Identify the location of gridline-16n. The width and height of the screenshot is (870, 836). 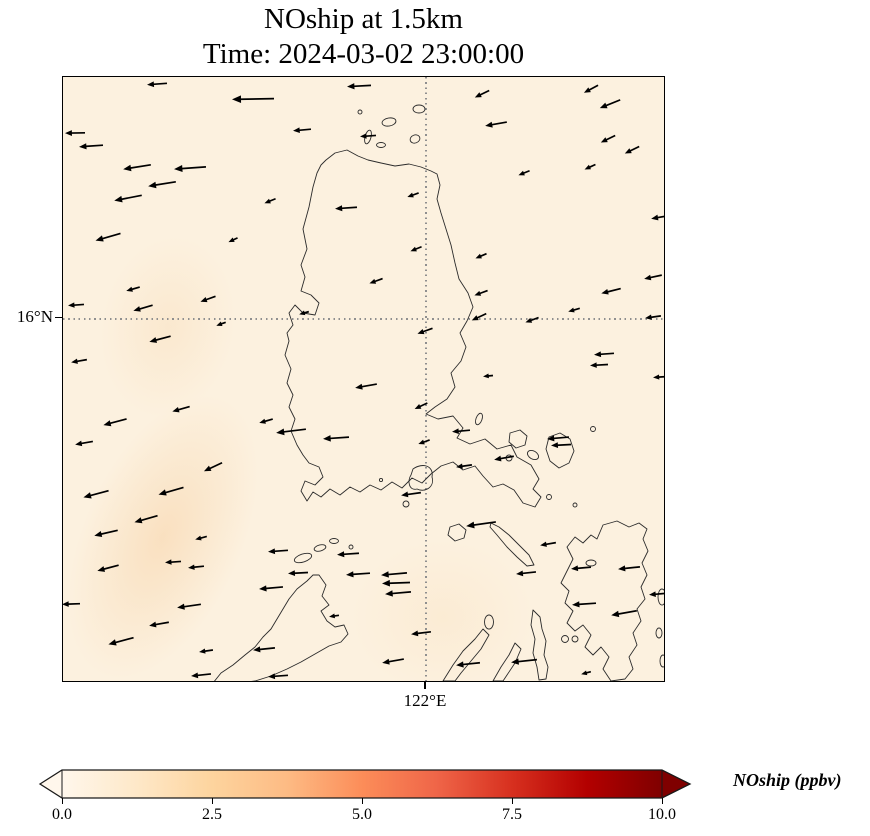
(363, 319).